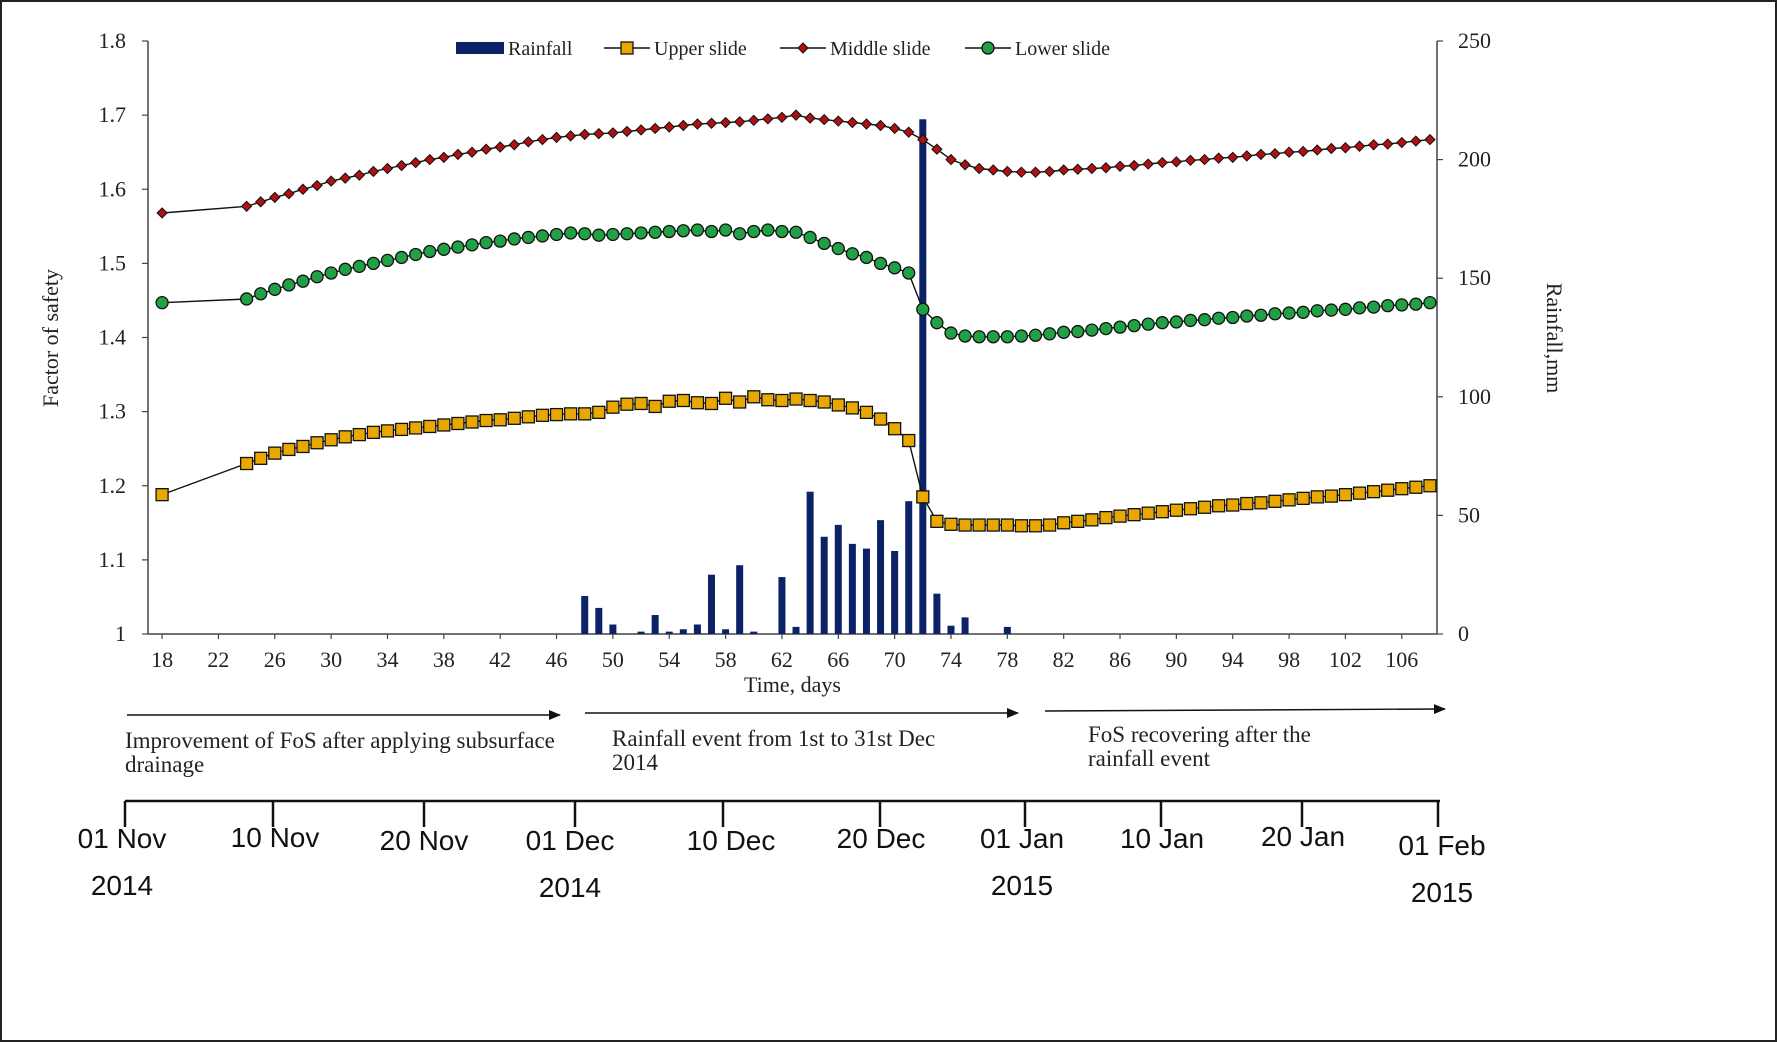  Describe the element at coordinates (113, 337) in the screenshot. I see `y-tick-label: 1.4` at that location.